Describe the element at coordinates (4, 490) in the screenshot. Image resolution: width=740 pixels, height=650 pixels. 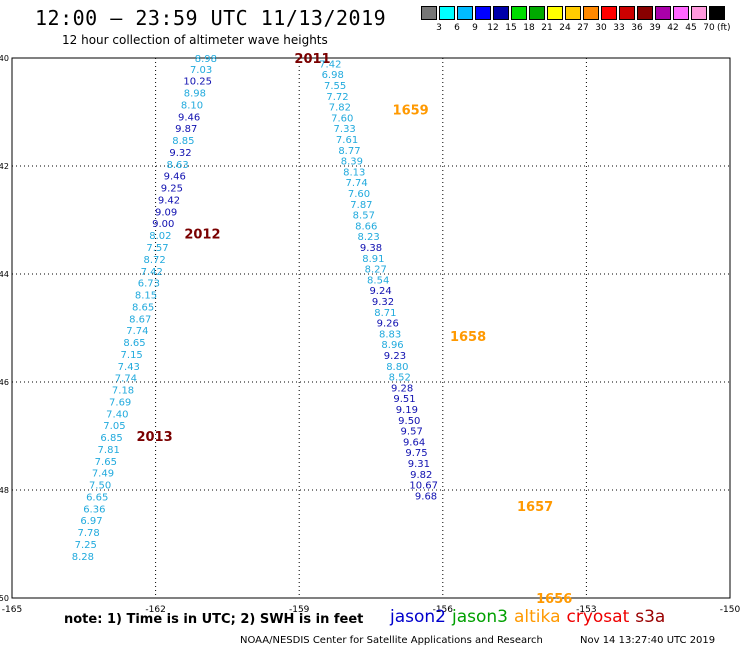
I see `y-tick-label: -48` at that location.